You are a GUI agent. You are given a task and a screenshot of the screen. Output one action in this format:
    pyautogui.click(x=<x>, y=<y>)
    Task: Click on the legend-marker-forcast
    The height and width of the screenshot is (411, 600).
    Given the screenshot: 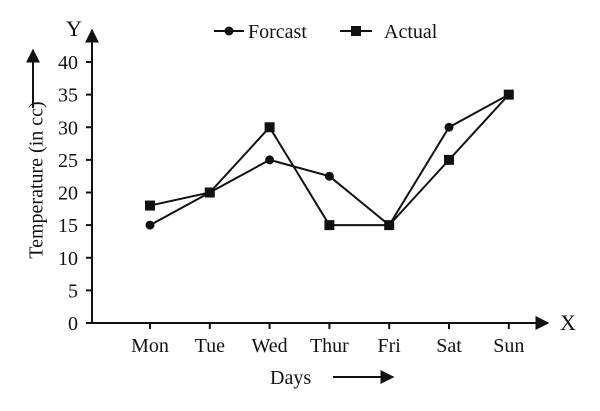 What is the action you would take?
    pyautogui.click(x=229, y=31)
    